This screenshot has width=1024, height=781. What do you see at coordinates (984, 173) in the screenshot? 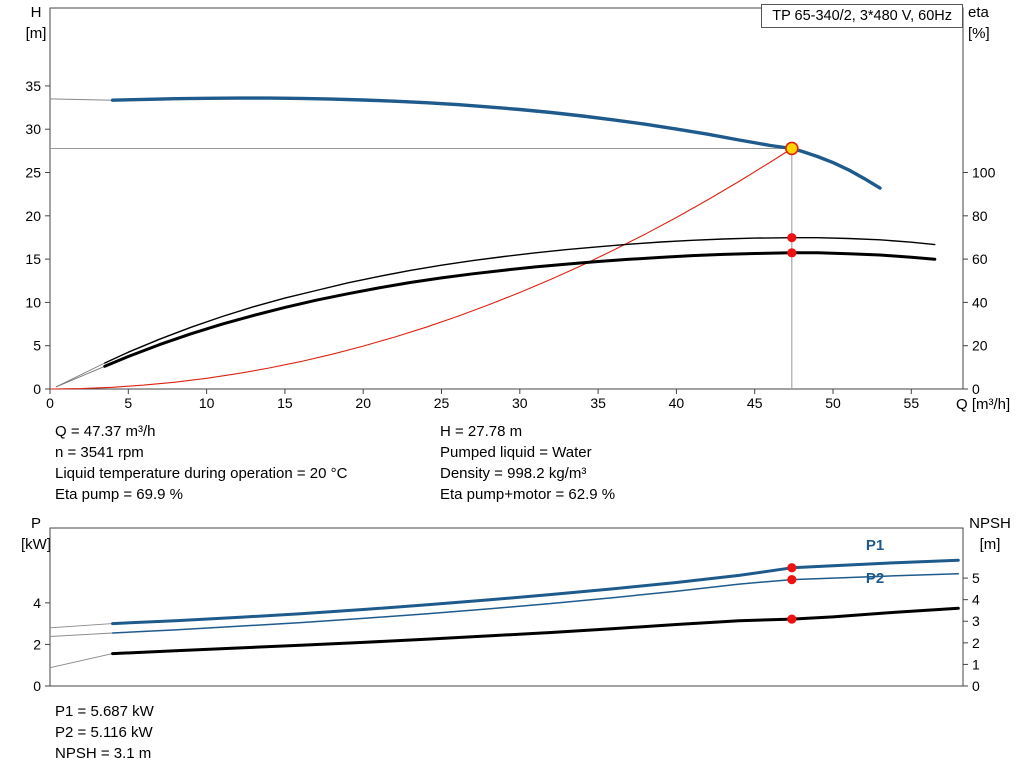
I see `qh-eta-right-tick-label: 100` at bounding box center [984, 173].